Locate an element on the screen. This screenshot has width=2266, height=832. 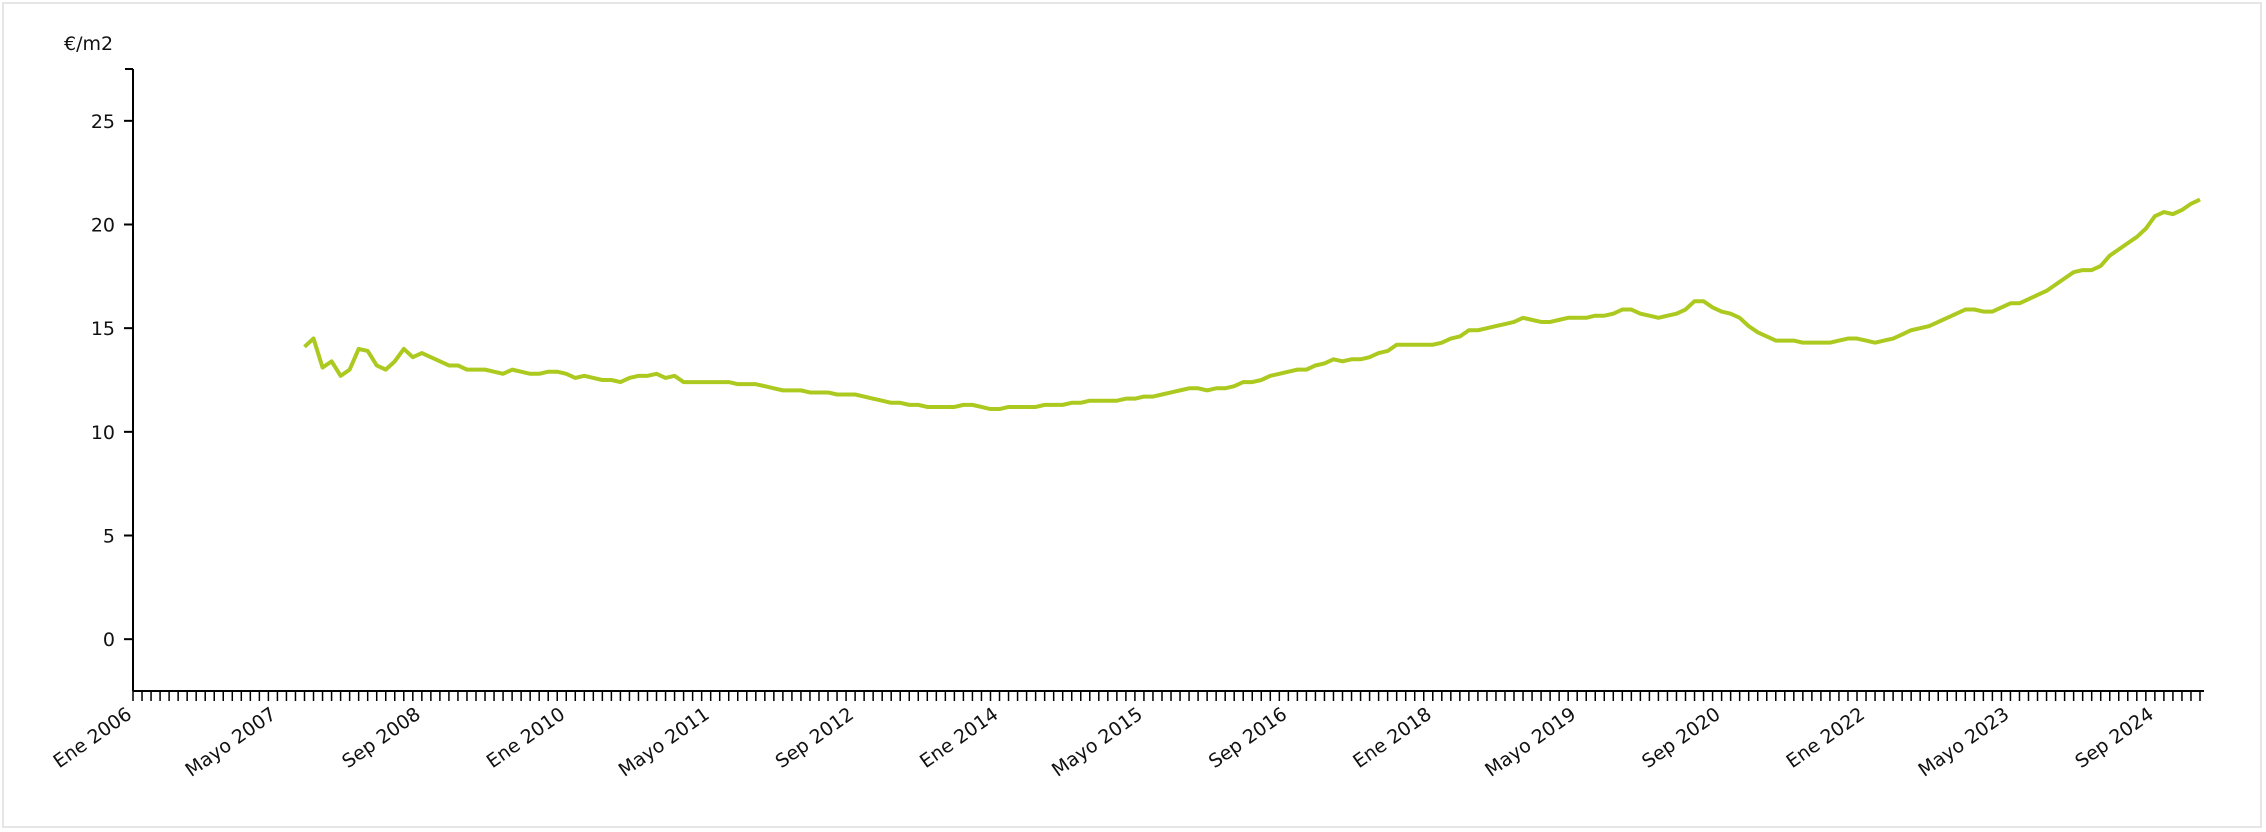
x-tick-label: Ene 2006 is located at coordinates (92, 738).